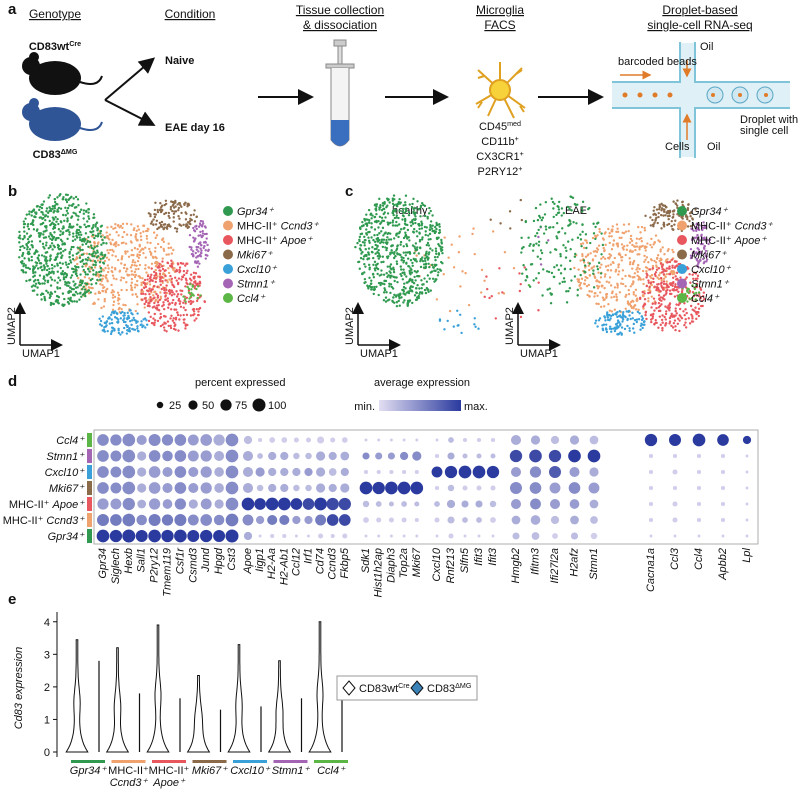 The height and width of the screenshot is (792, 800). Describe the element at coordinates (345, 562) in the screenshot. I see `gene-label: Fkbp5` at that location.